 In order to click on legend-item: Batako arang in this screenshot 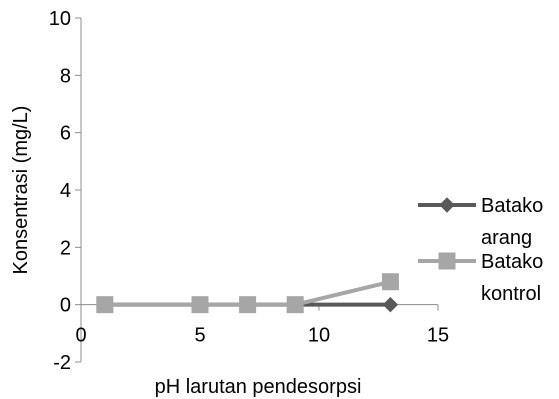, I will do `click(480, 222)`.